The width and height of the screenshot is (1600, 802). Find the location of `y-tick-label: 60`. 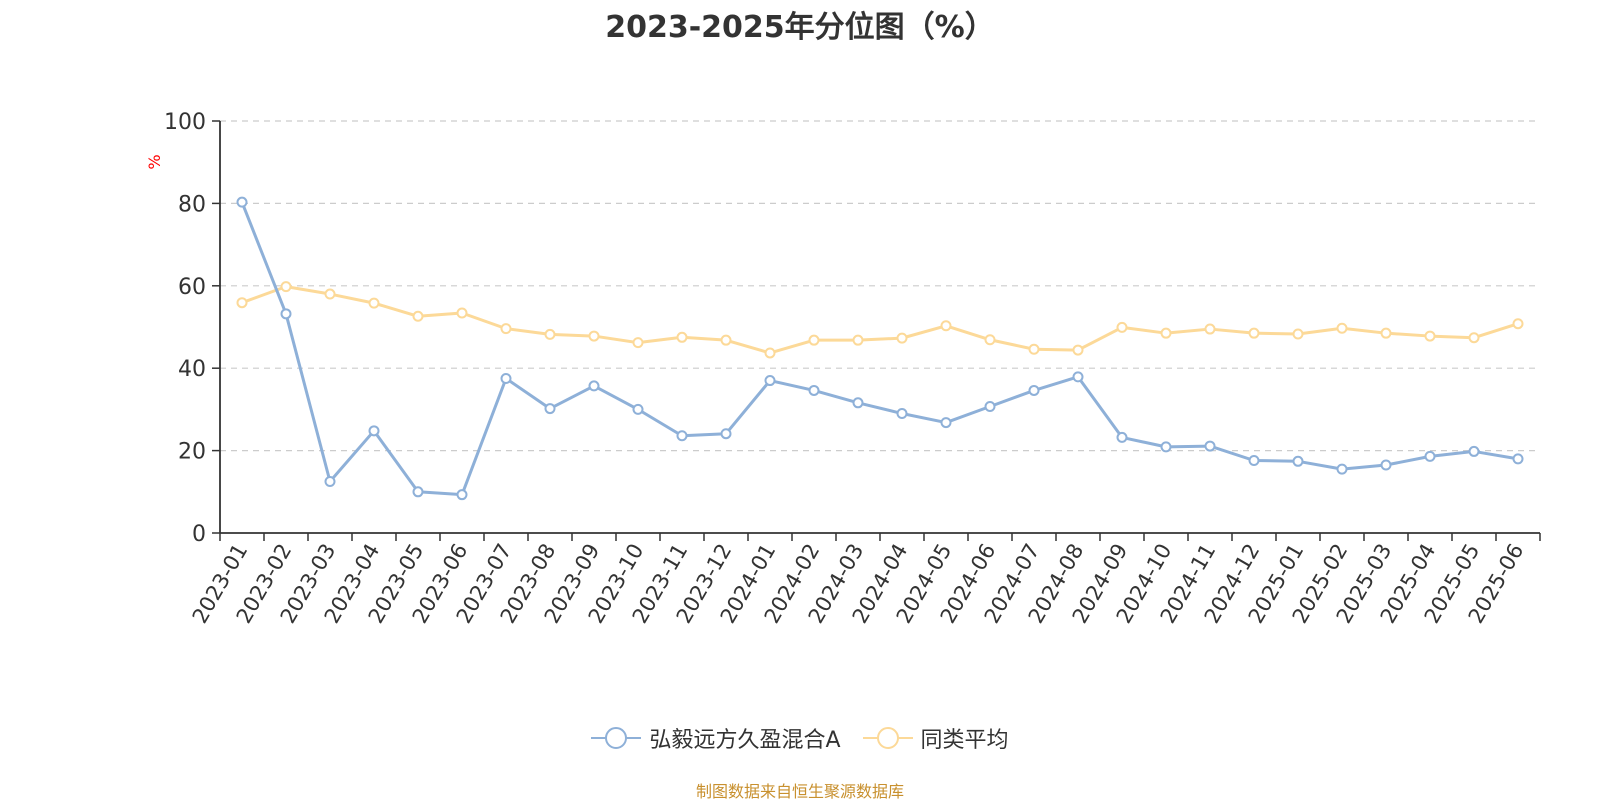

y-tick-label: 60 is located at coordinates (192, 287).